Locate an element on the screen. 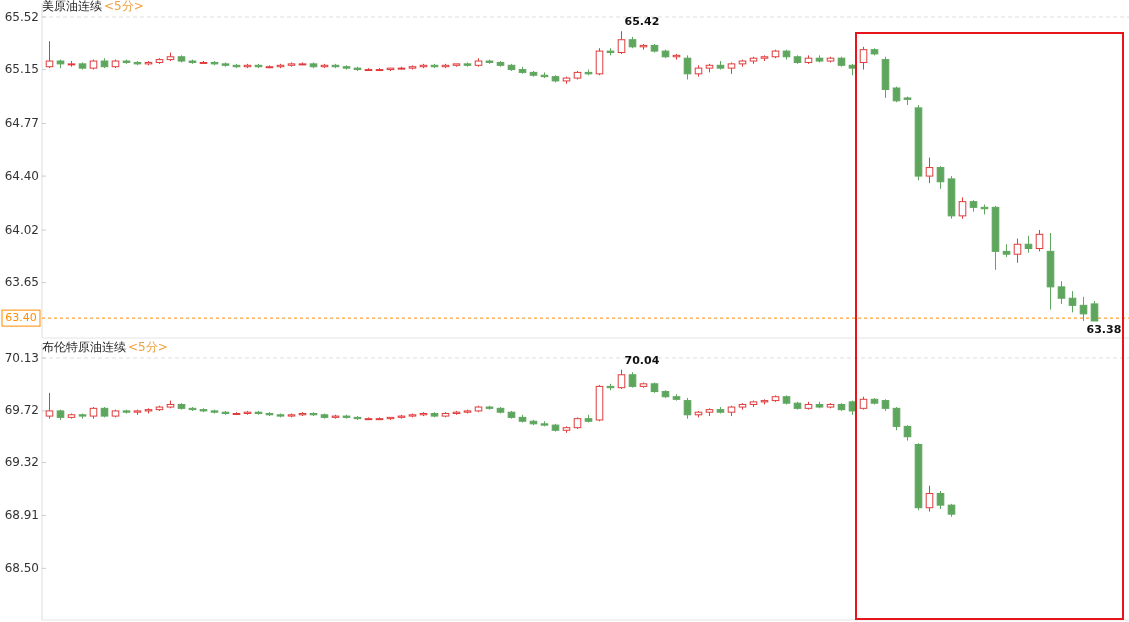  annotation: 65.42 is located at coordinates (642, 22).